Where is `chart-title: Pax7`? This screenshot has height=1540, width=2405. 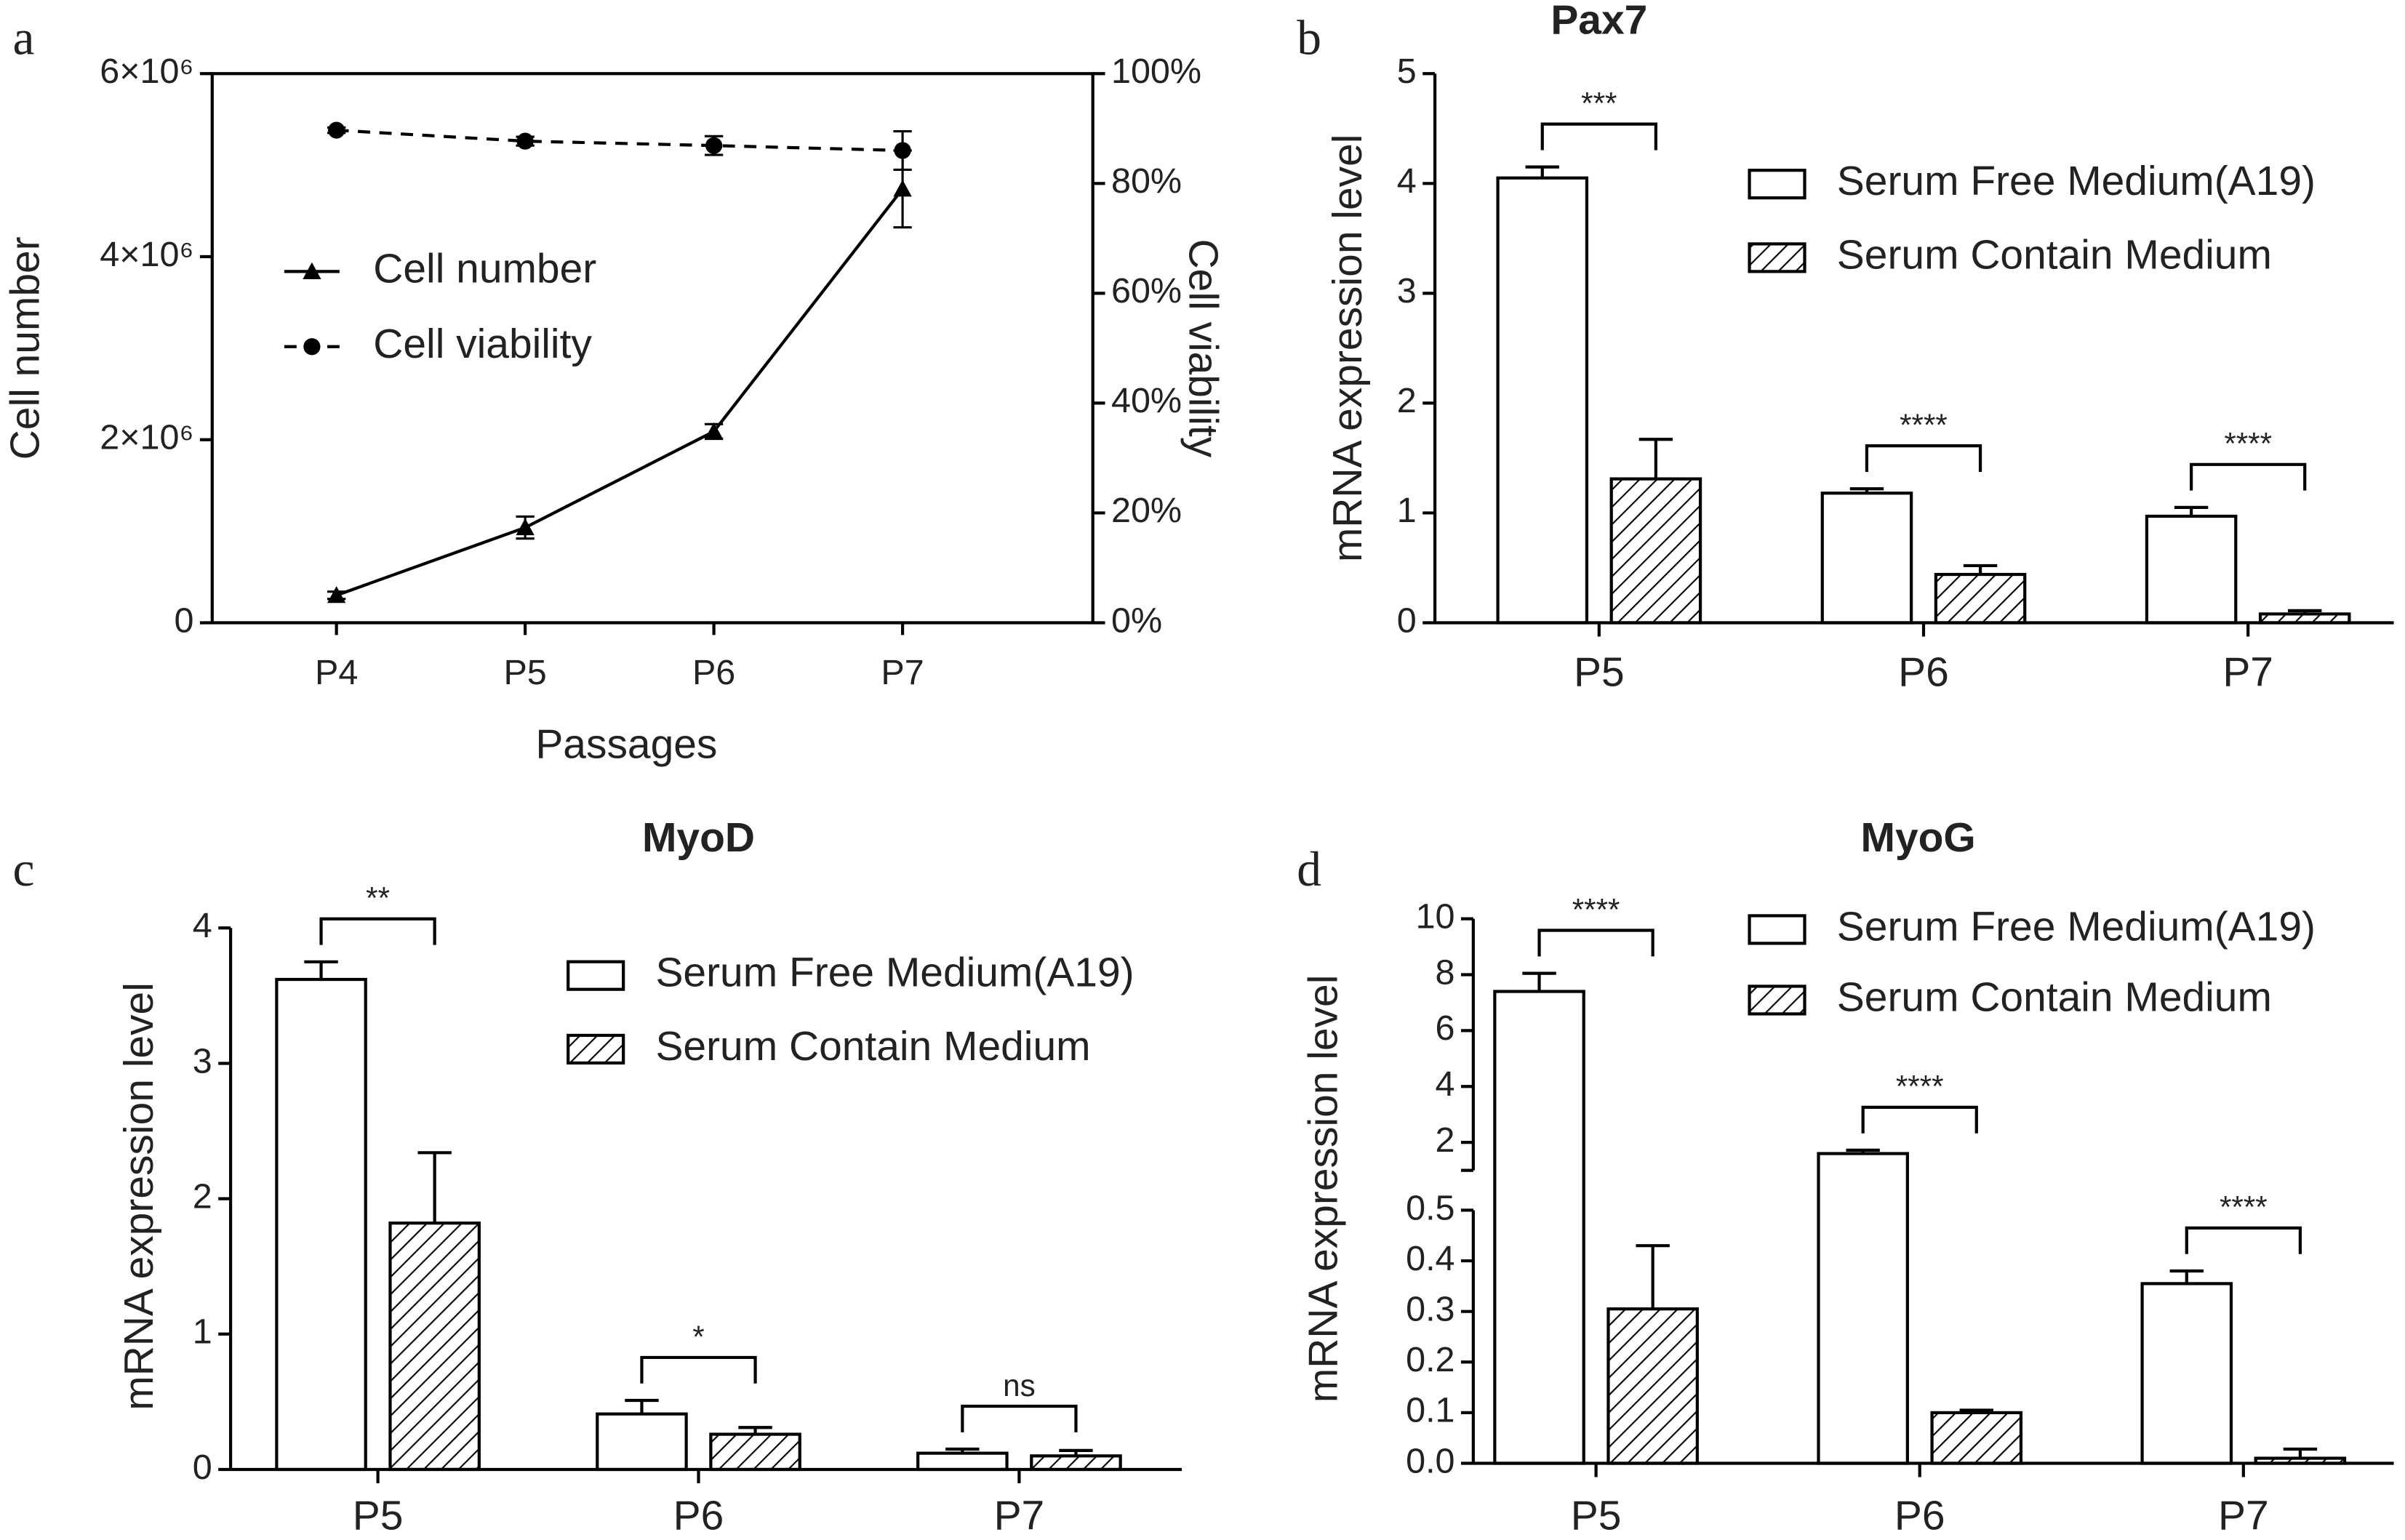
chart-title: Pax7 is located at coordinates (1598, 22).